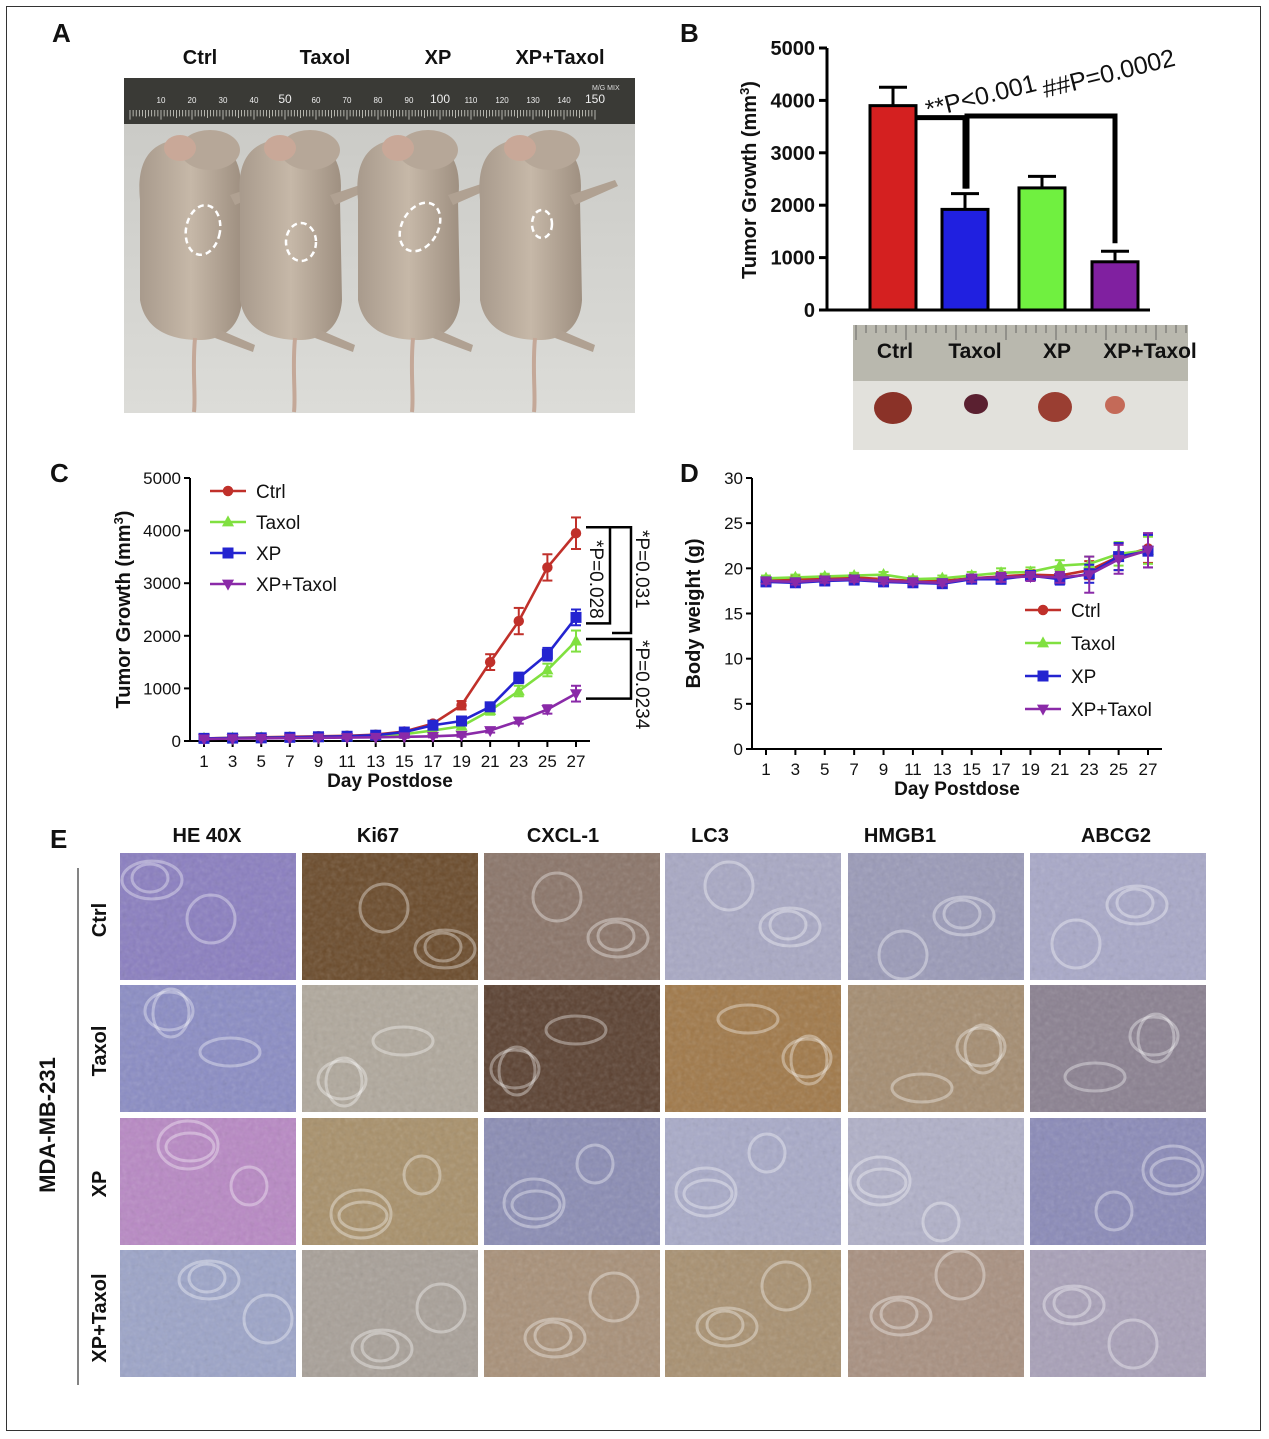  Describe the element at coordinates (576, 761) in the screenshot. I see `x-tick-label: 27` at that location.